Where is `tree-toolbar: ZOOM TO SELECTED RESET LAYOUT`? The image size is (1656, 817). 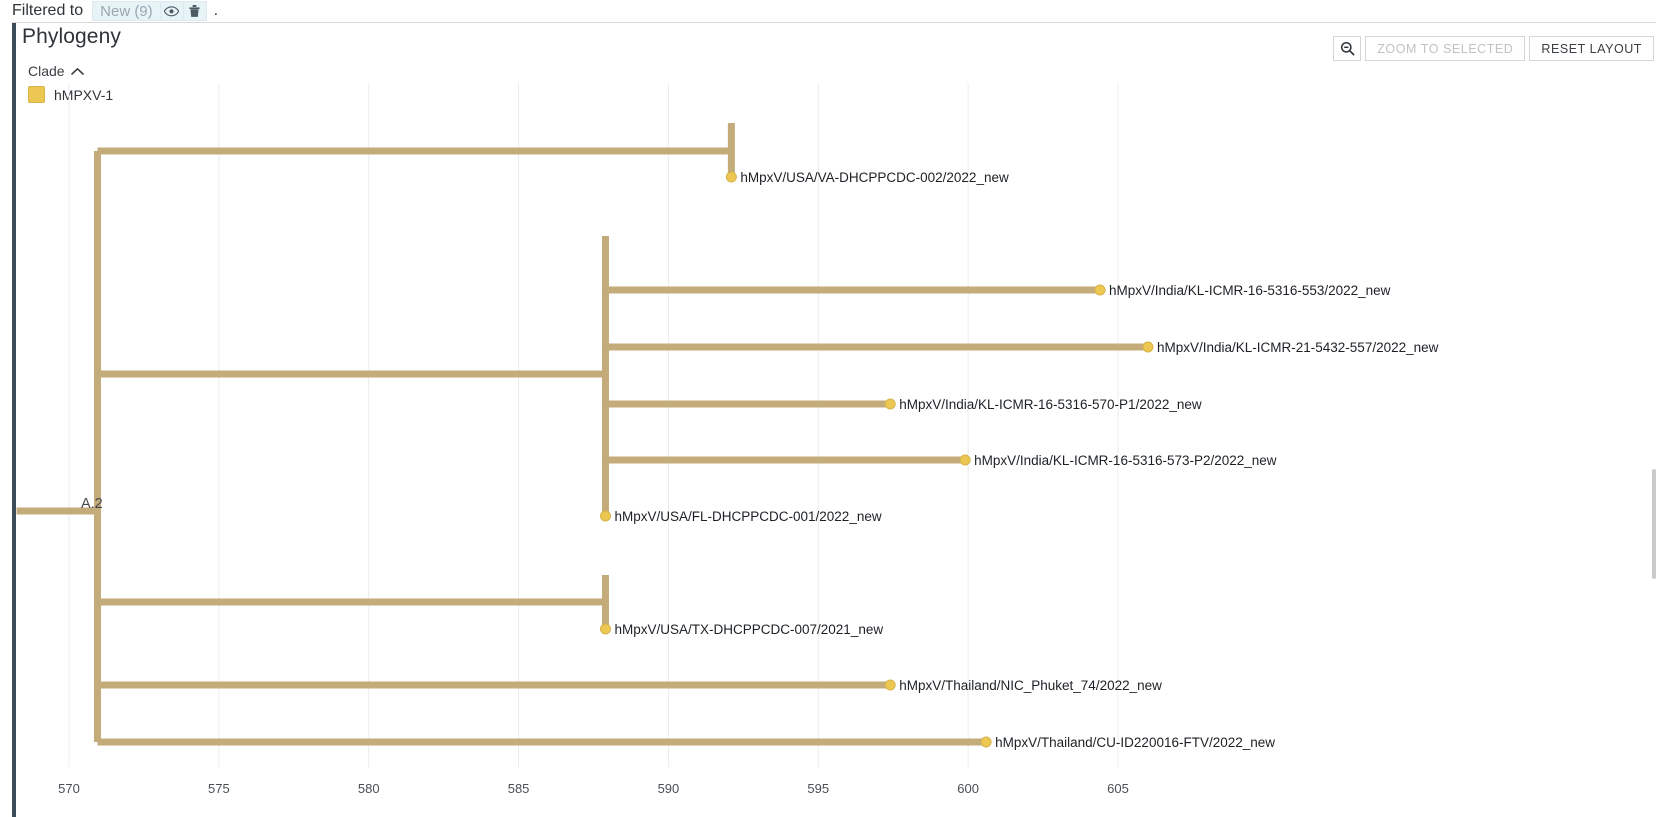 tree-toolbar: ZOOM TO SELECTED RESET LAYOUT is located at coordinates (1491, 48).